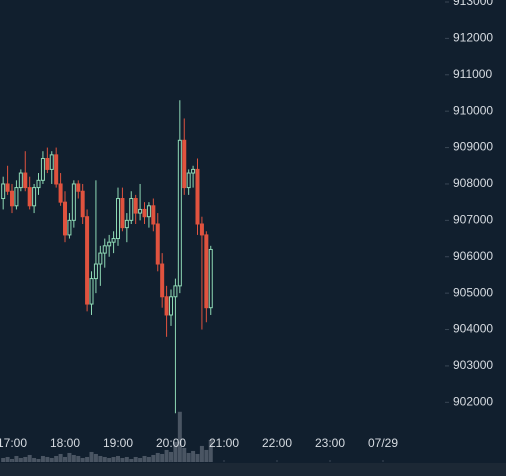 This screenshot has height=476, width=506. I want to click on x-tick-label: 23:00, so click(330, 443).